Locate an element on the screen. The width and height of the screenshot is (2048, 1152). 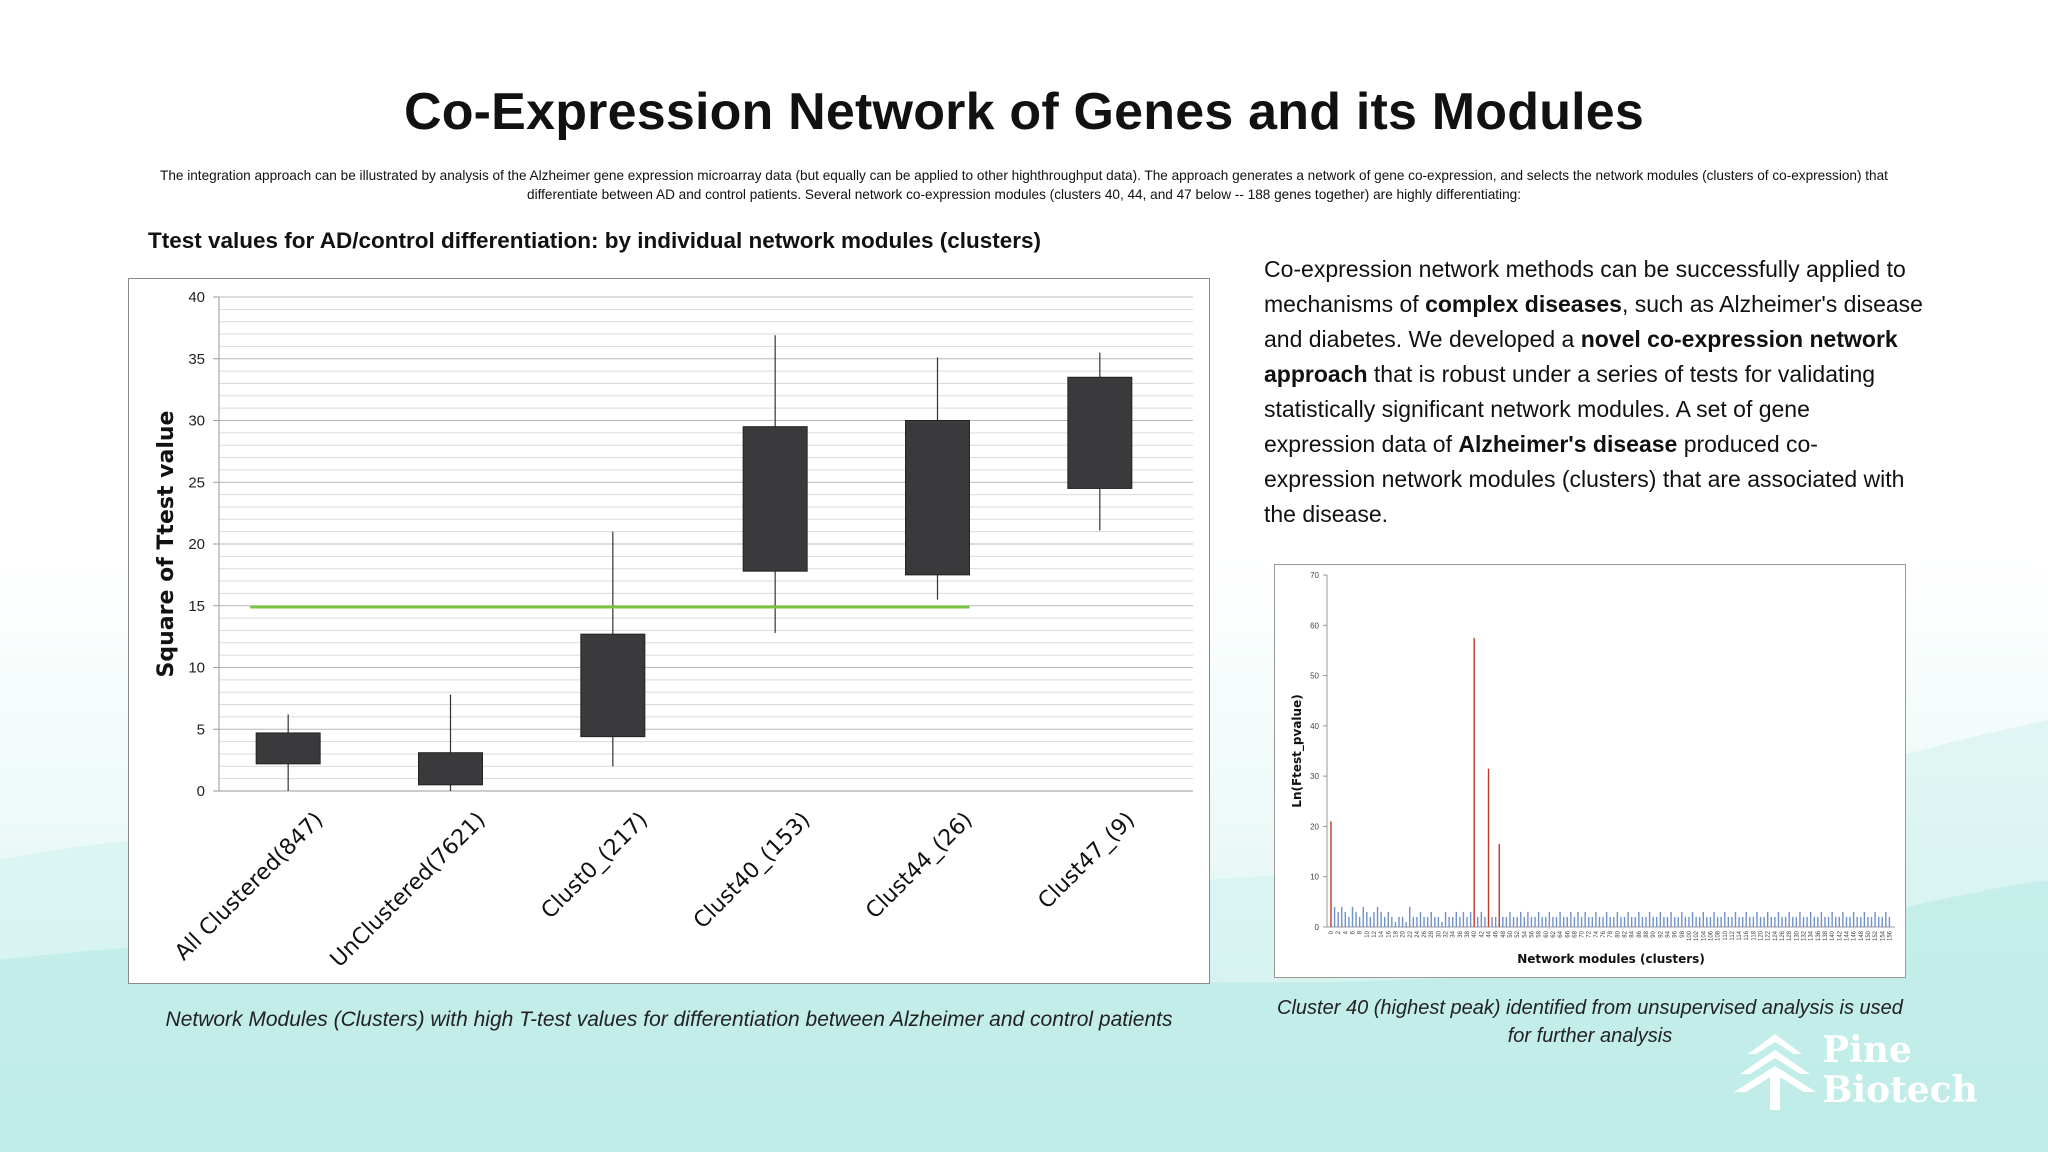
x-tick-label: 144 is located at coordinates (1847, 935).